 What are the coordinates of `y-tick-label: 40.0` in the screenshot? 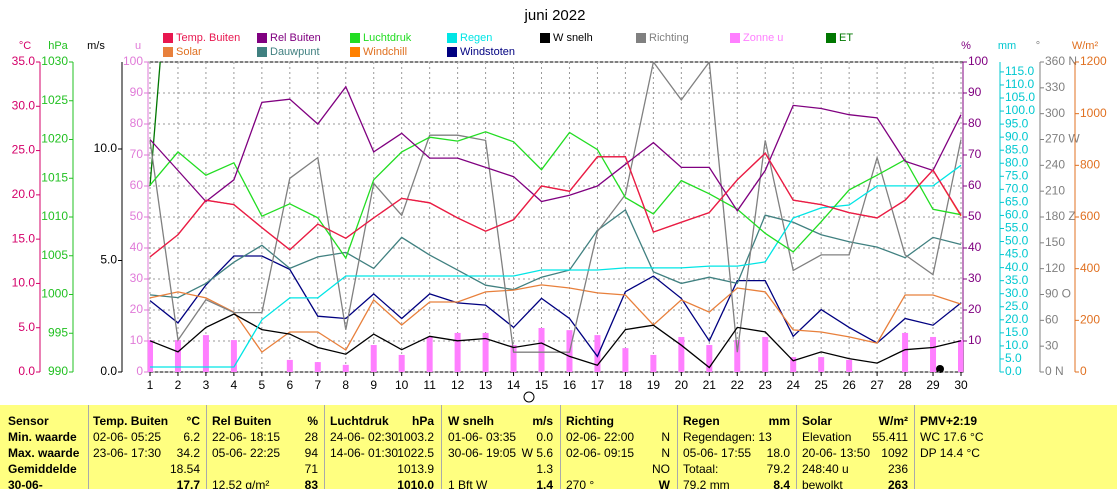 It's located at (1017, 267).